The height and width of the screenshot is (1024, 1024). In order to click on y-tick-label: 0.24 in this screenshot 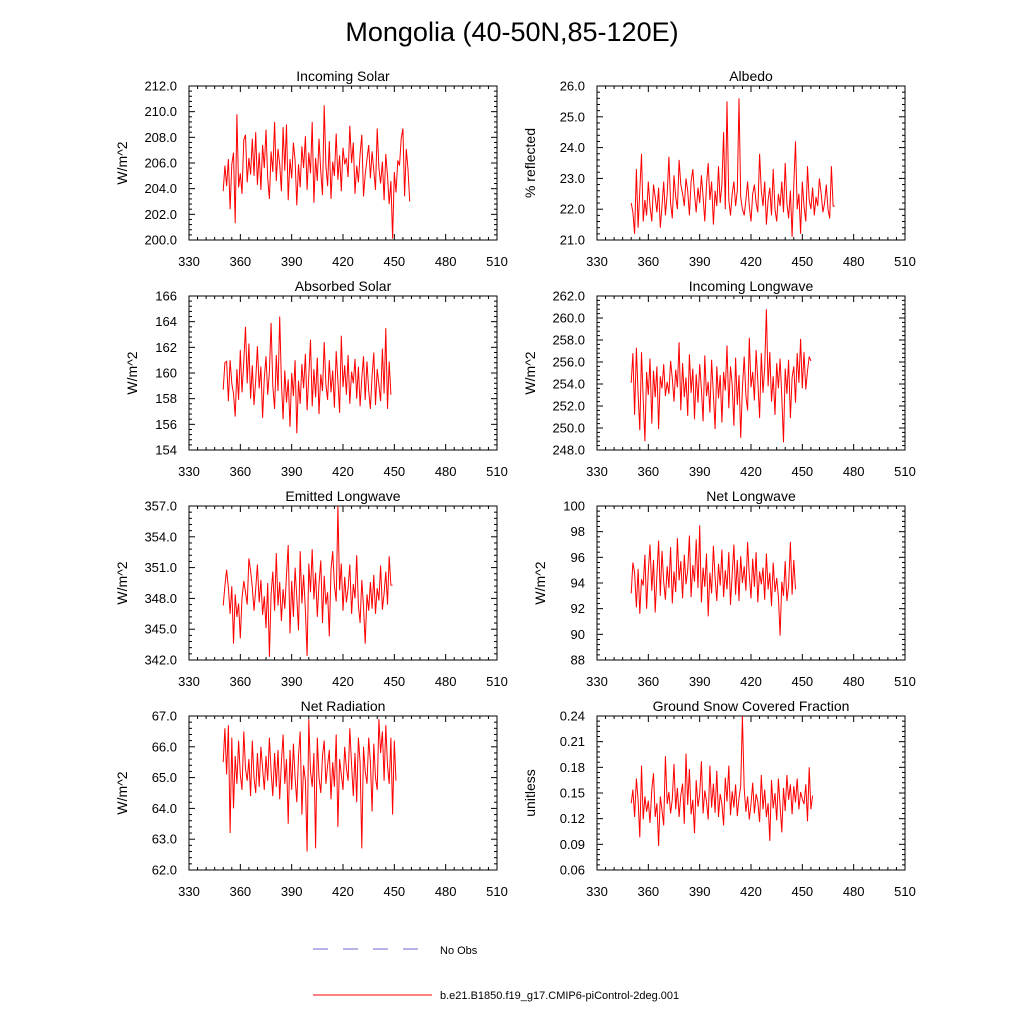, I will do `click(572, 716)`.